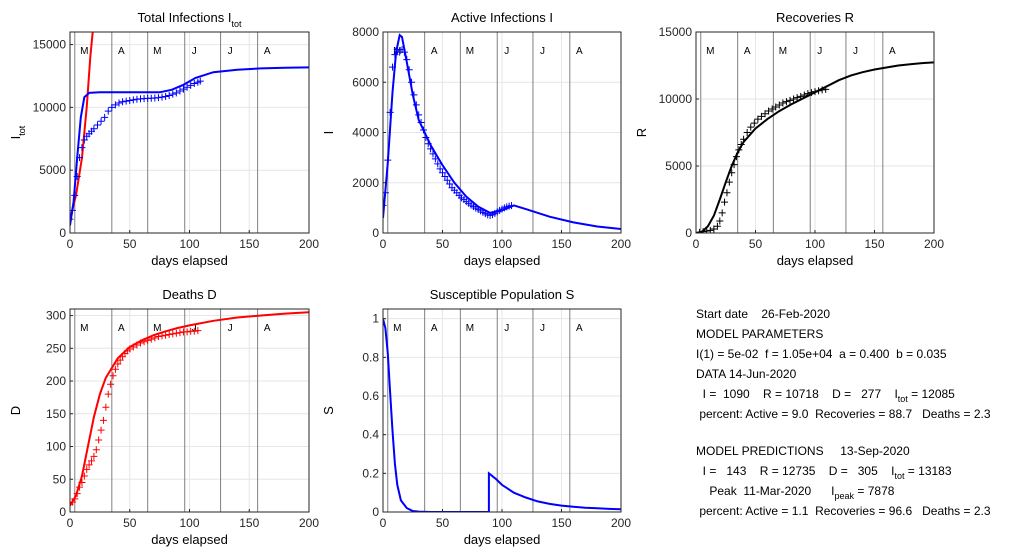 Image resolution: width=1023 pixels, height=554 pixels. I want to click on y-tick-label: 200, so click(56, 381).